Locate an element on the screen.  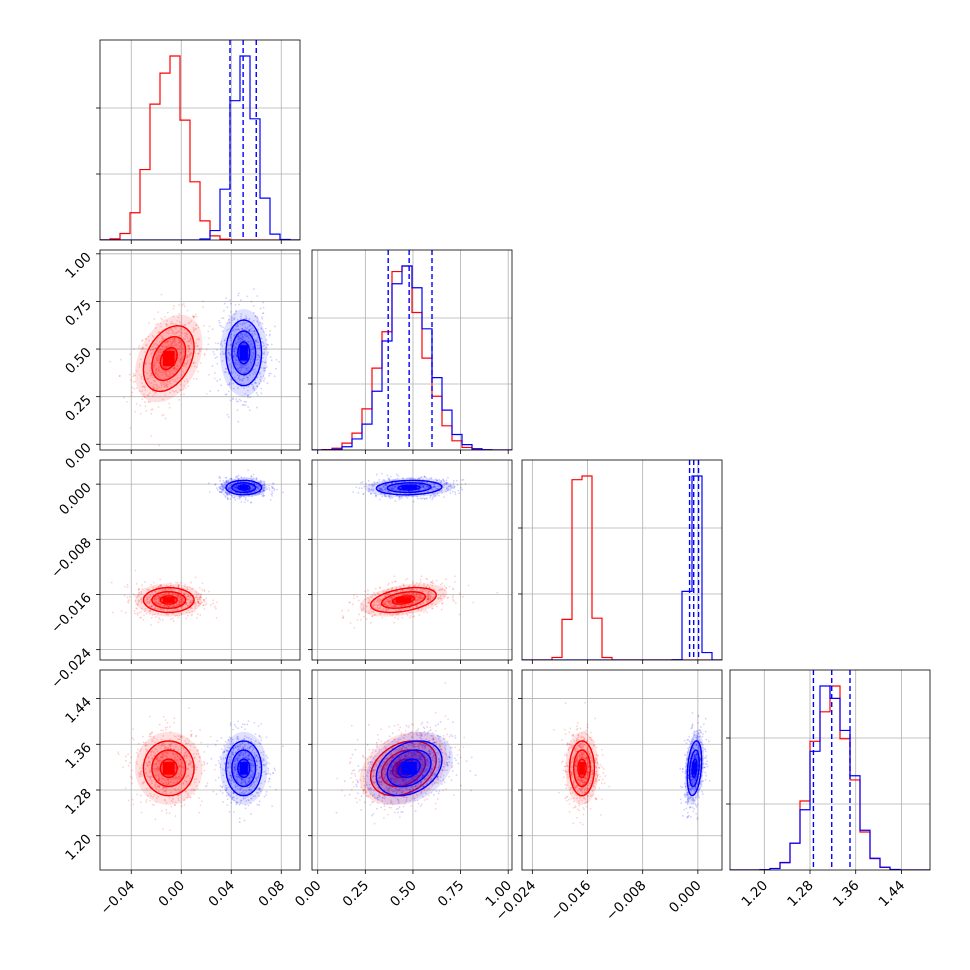
y-tick-label: −0.024 is located at coordinates (71, 668).